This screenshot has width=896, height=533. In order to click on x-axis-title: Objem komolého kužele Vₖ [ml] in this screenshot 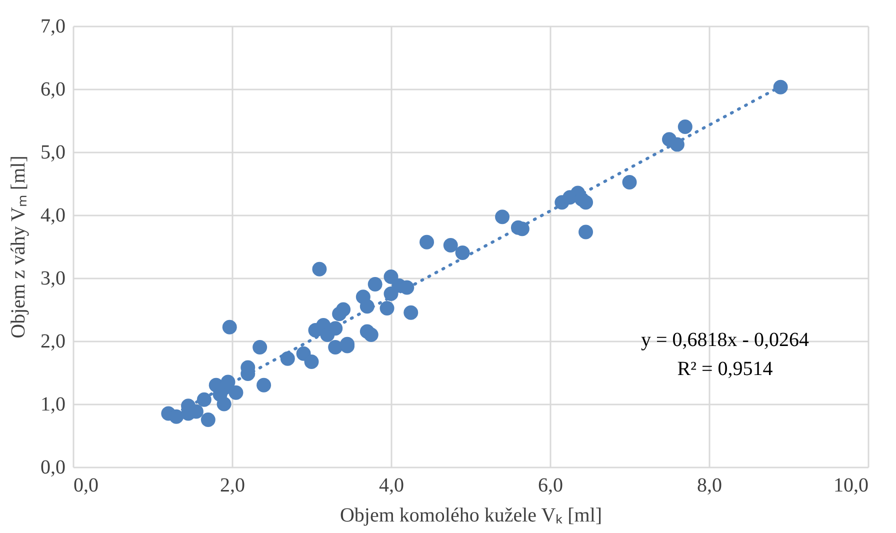, I will do `click(471, 515)`.